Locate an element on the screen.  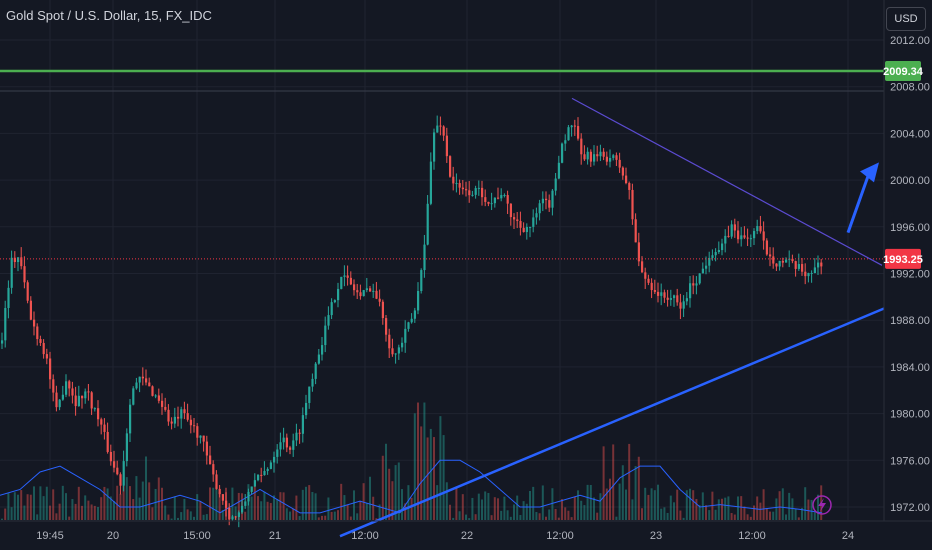
lightning-icon is located at coordinates (822, 505).